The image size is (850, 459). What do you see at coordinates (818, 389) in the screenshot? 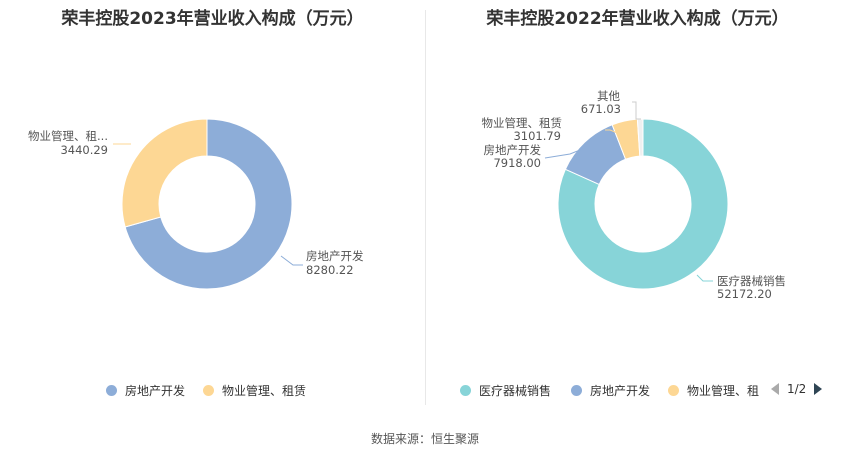
I see `next-page-icon` at bounding box center [818, 389].